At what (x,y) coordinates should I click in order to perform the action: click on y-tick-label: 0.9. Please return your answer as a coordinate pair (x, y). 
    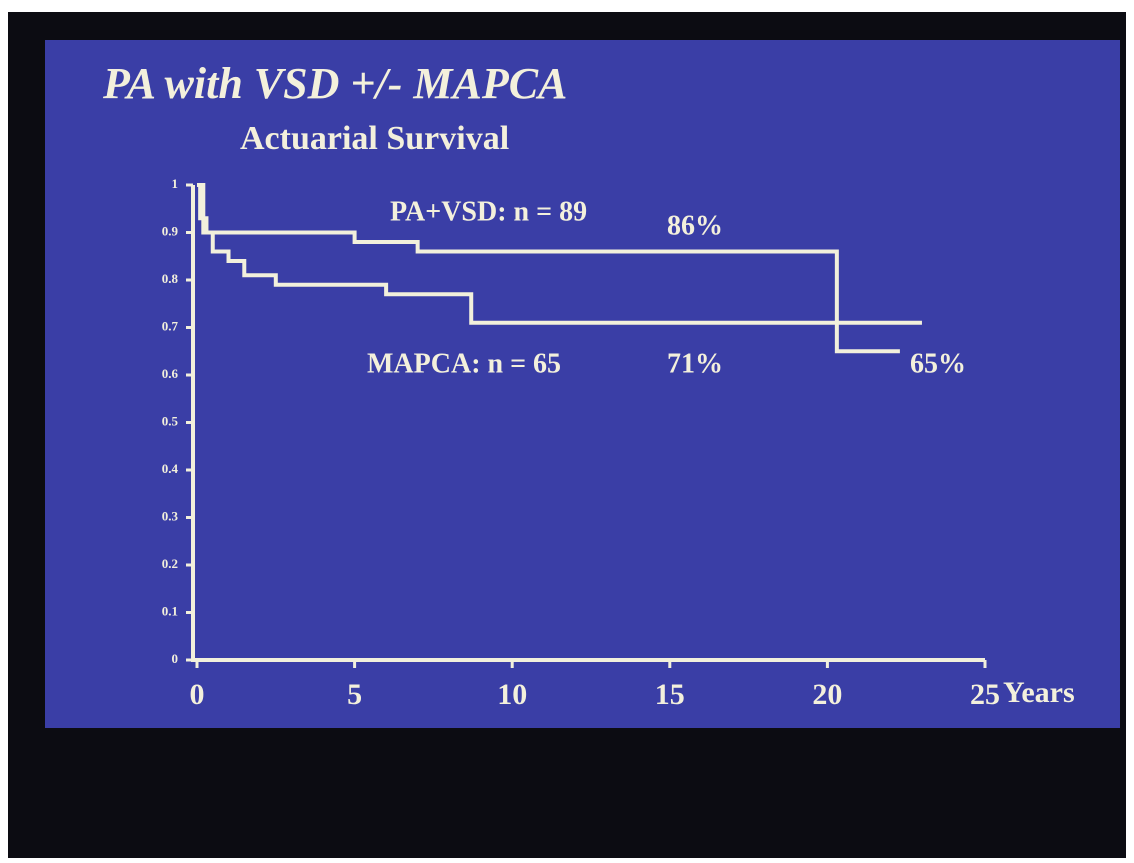
    Looking at the image, I should click on (170, 230).